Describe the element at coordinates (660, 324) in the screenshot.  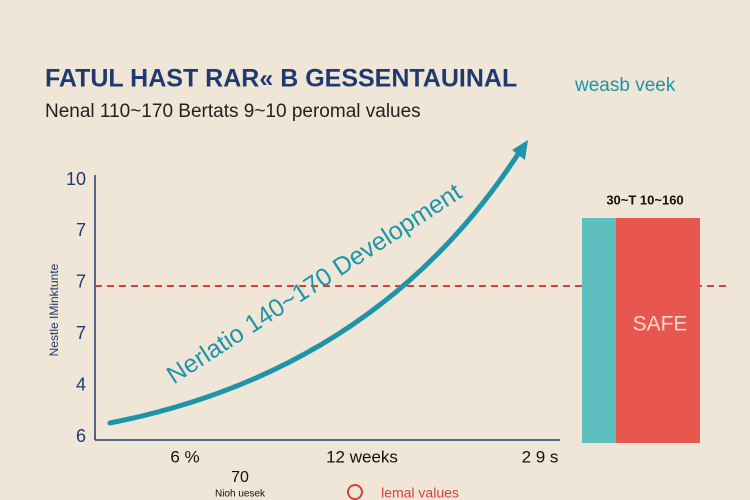
I see `bar-text: SAFE` at that location.